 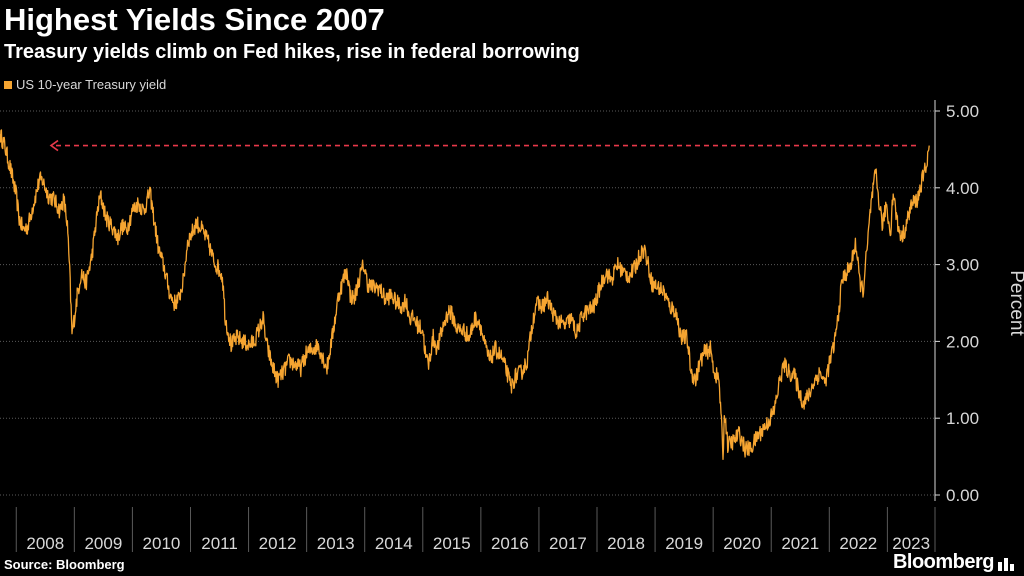 I want to click on reference-line-group, so click(x=484, y=145).